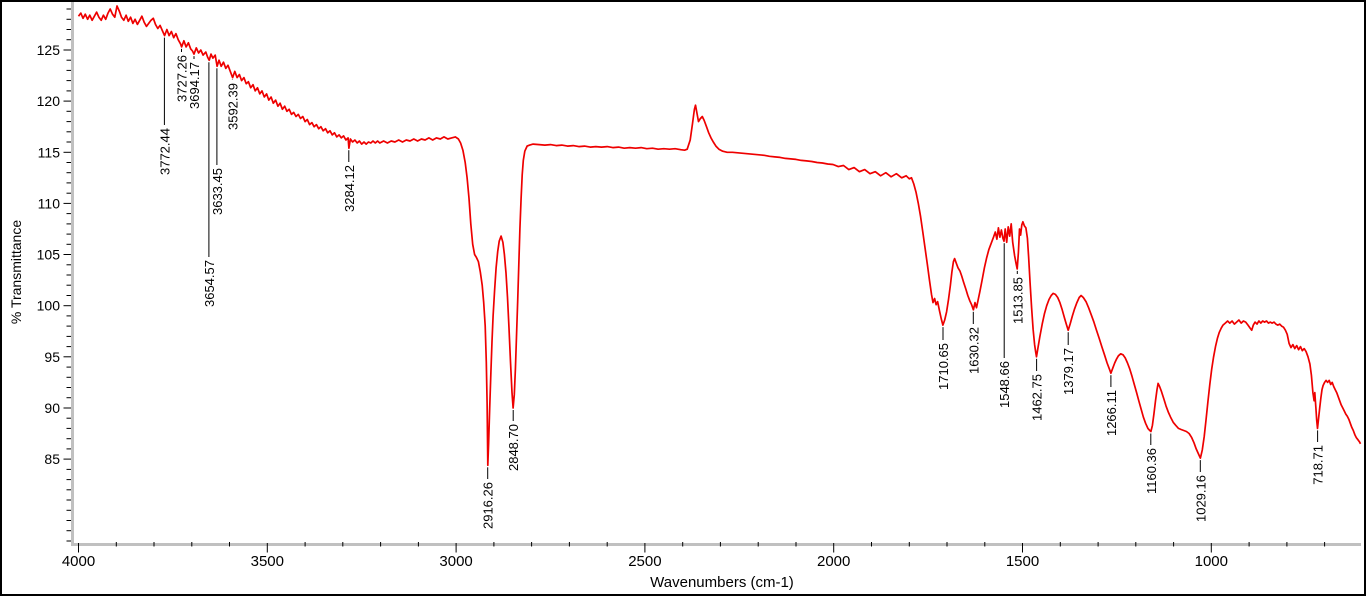 Image resolution: width=1366 pixels, height=596 pixels. What do you see at coordinates (182, 78) in the screenshot?
I see `peak-label: 3727.26` at bounding box center [182, 78].